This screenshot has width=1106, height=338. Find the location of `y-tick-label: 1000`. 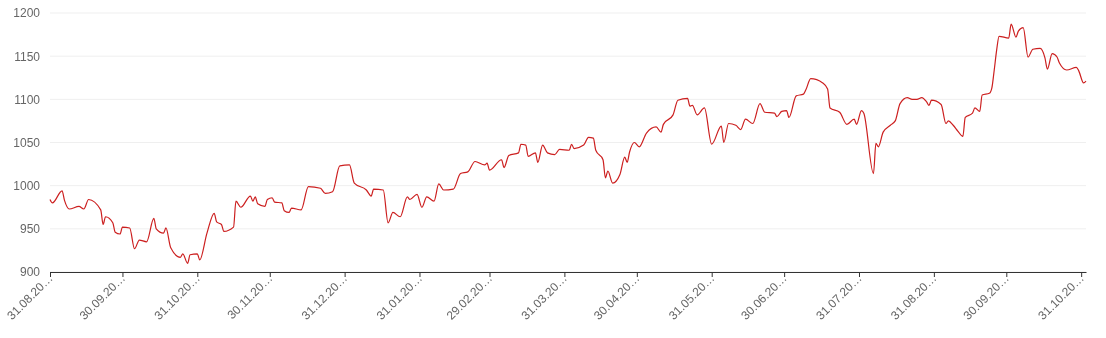

y-tick-label: 1000 is located at coordinates (27, 186).